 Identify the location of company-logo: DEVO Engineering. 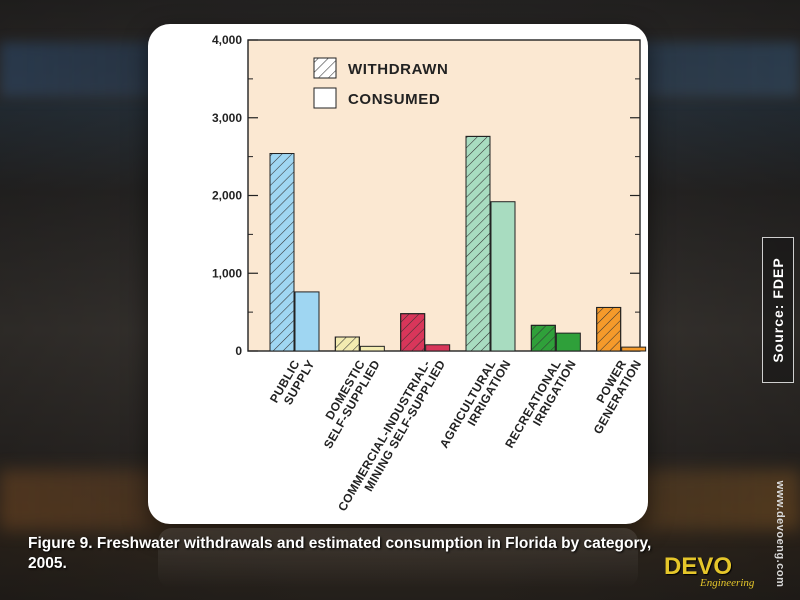
(712, 574).